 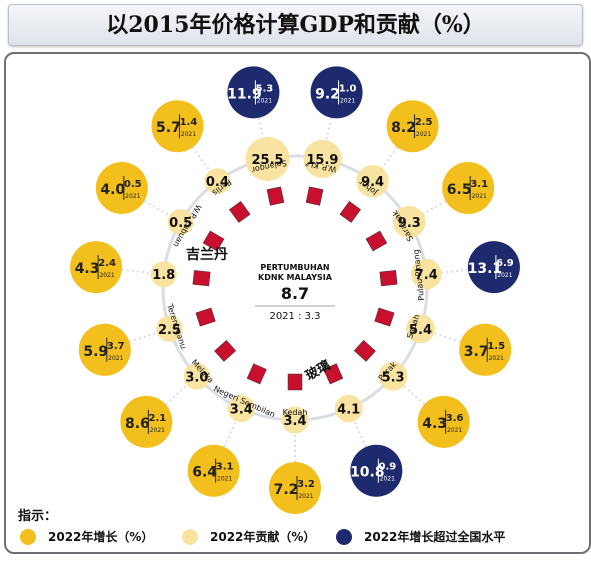 I want to click on legend-label-growth: 2022年增长（%）, so click(x=101, y=537).